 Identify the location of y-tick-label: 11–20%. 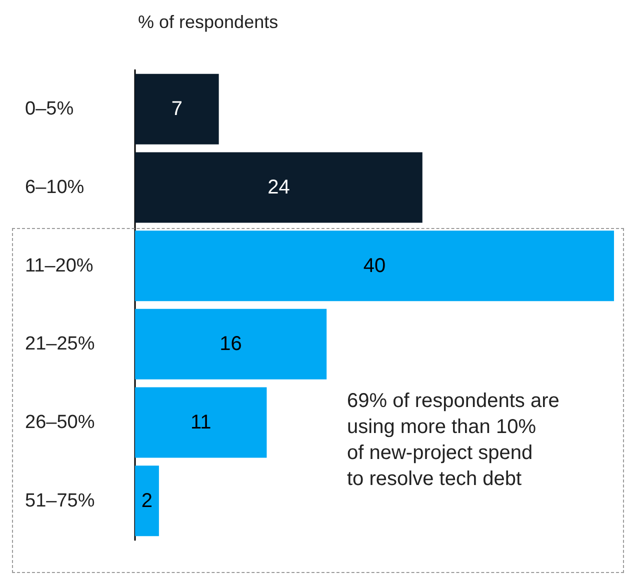
(59, 265).